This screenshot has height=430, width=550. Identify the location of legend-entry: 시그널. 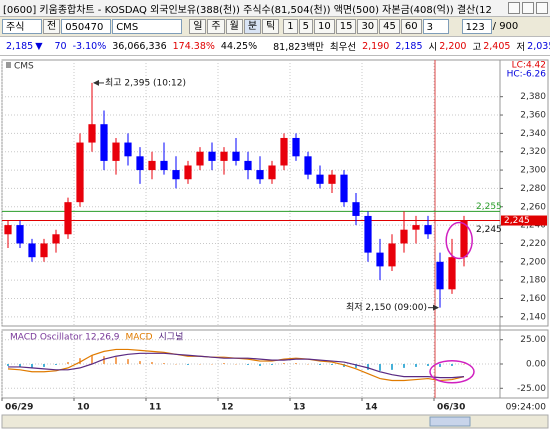
(171, 337).